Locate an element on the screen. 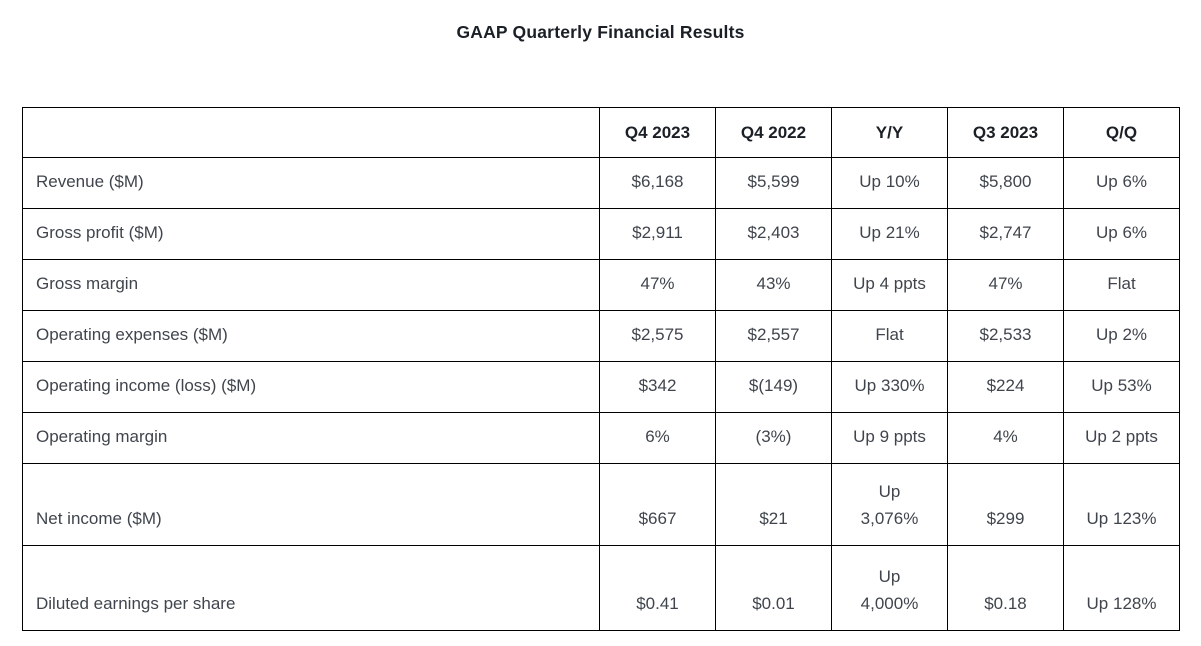 This screenshot has height=646, width=1201. row-label: Operating margin is located at coordinates (311, 438).